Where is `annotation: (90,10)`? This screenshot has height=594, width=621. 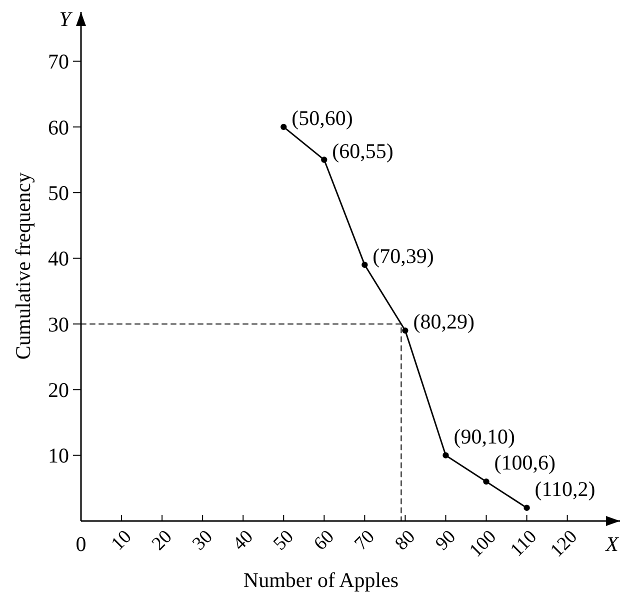 annotation: (90,10) is located at coordinates (484, 436).